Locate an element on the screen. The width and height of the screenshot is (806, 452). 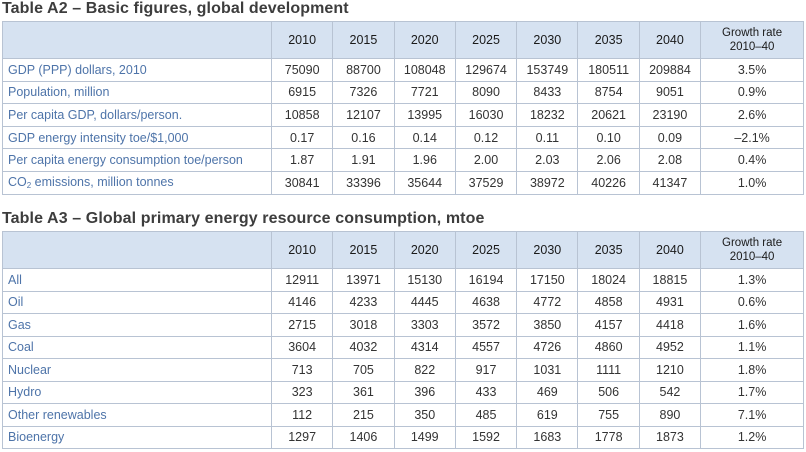
value-cell: 4445 is located at coordinates (424, 302).